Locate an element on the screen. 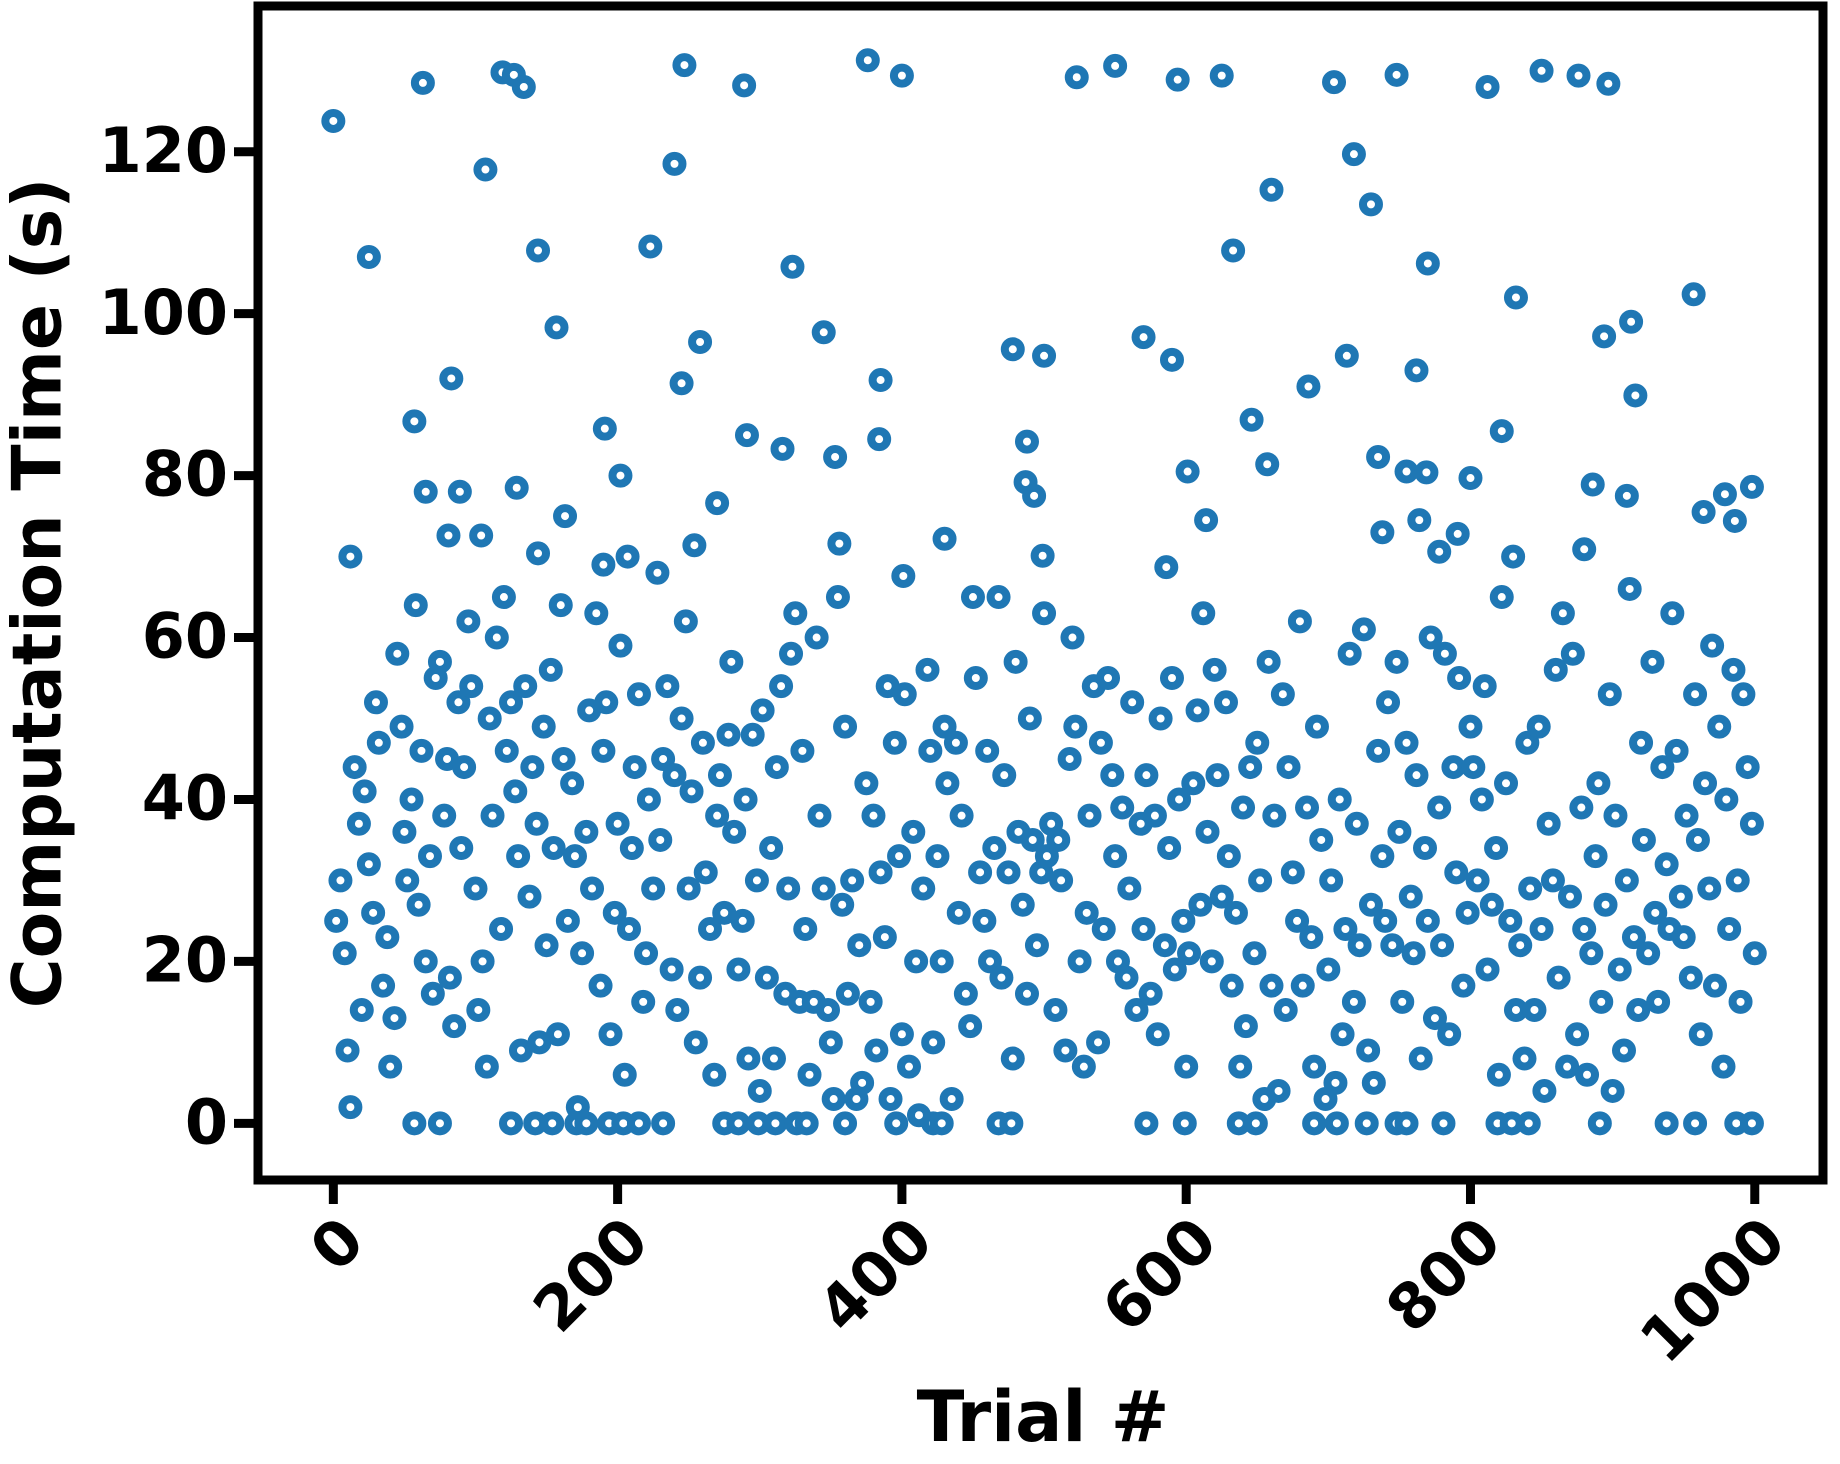  x-tick-label: 200 is located at coordinates (590, 1274).